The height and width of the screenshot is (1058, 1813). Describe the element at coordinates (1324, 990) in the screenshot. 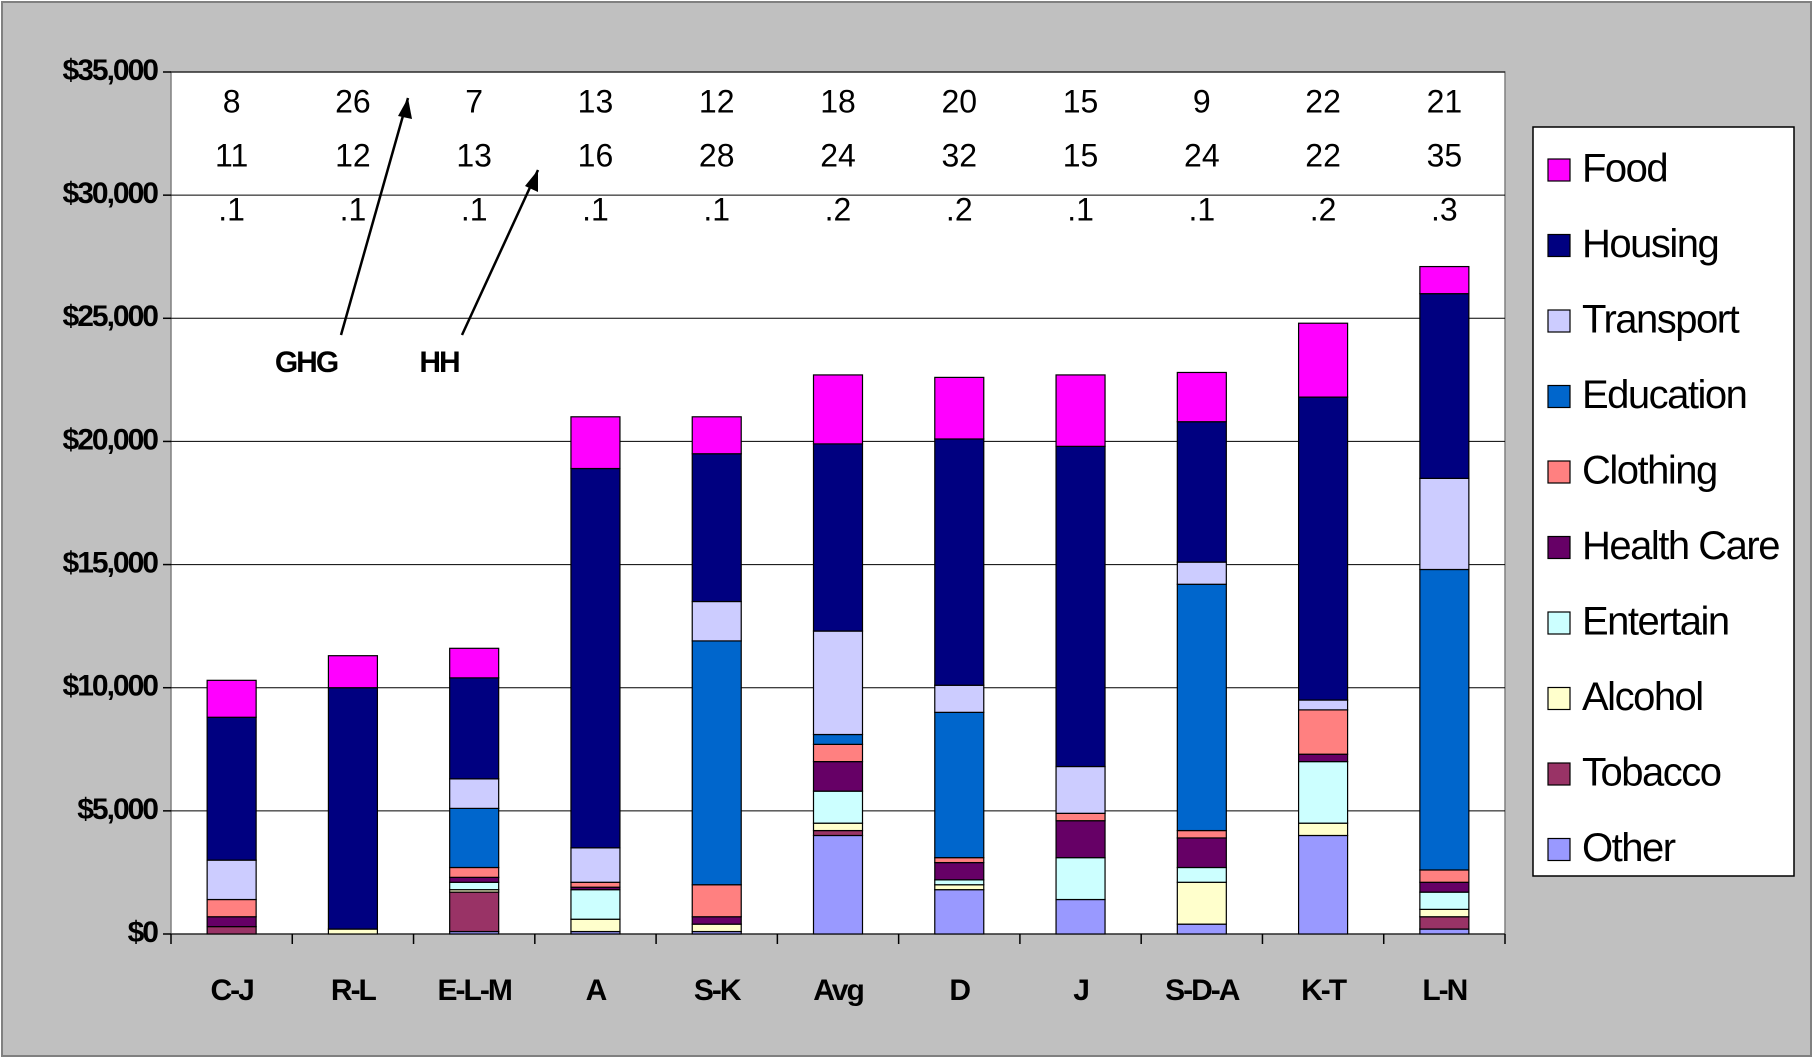

I see `x-tick-label: K-T` at that location.